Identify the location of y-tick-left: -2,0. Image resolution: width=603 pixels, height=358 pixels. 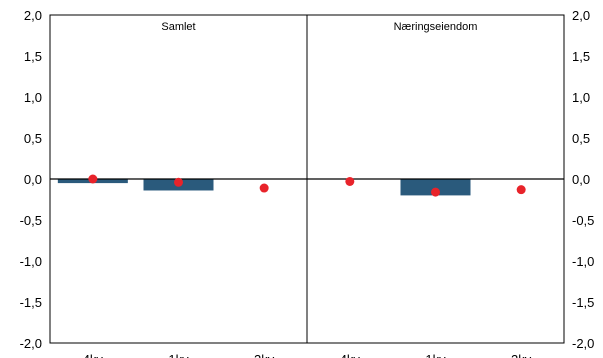
(31, 343).